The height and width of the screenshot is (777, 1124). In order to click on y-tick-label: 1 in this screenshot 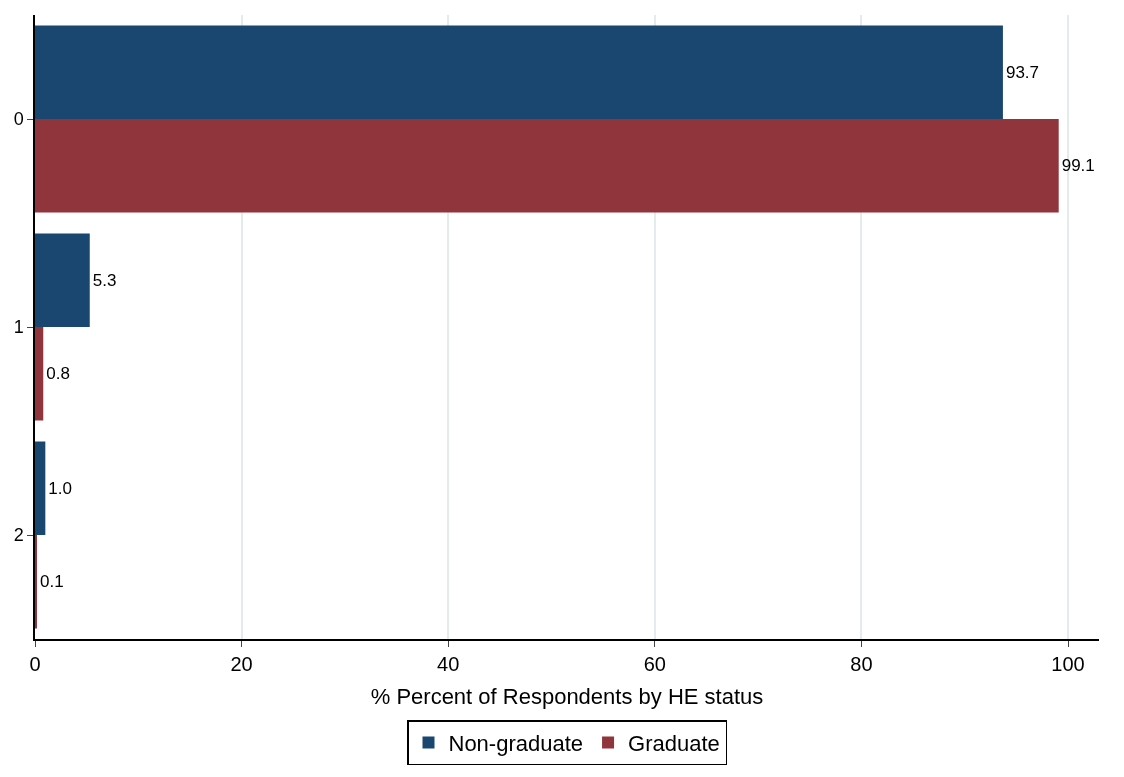, I will do `click(18, 327)`.